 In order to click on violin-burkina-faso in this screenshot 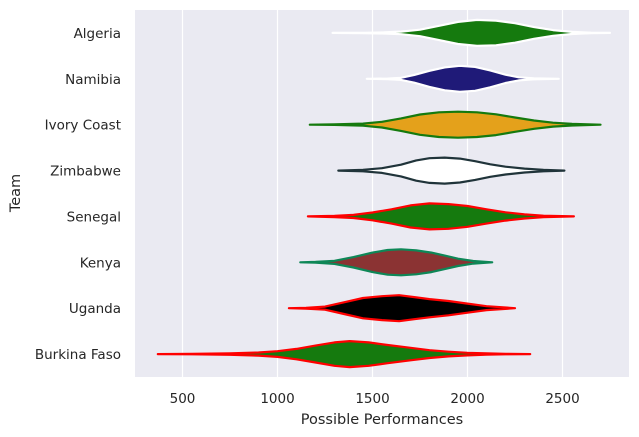, I will do `click(344, 354)`.